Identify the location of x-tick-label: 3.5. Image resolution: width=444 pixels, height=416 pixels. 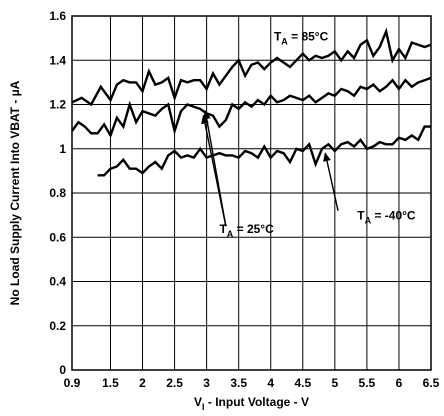
(238, 383).